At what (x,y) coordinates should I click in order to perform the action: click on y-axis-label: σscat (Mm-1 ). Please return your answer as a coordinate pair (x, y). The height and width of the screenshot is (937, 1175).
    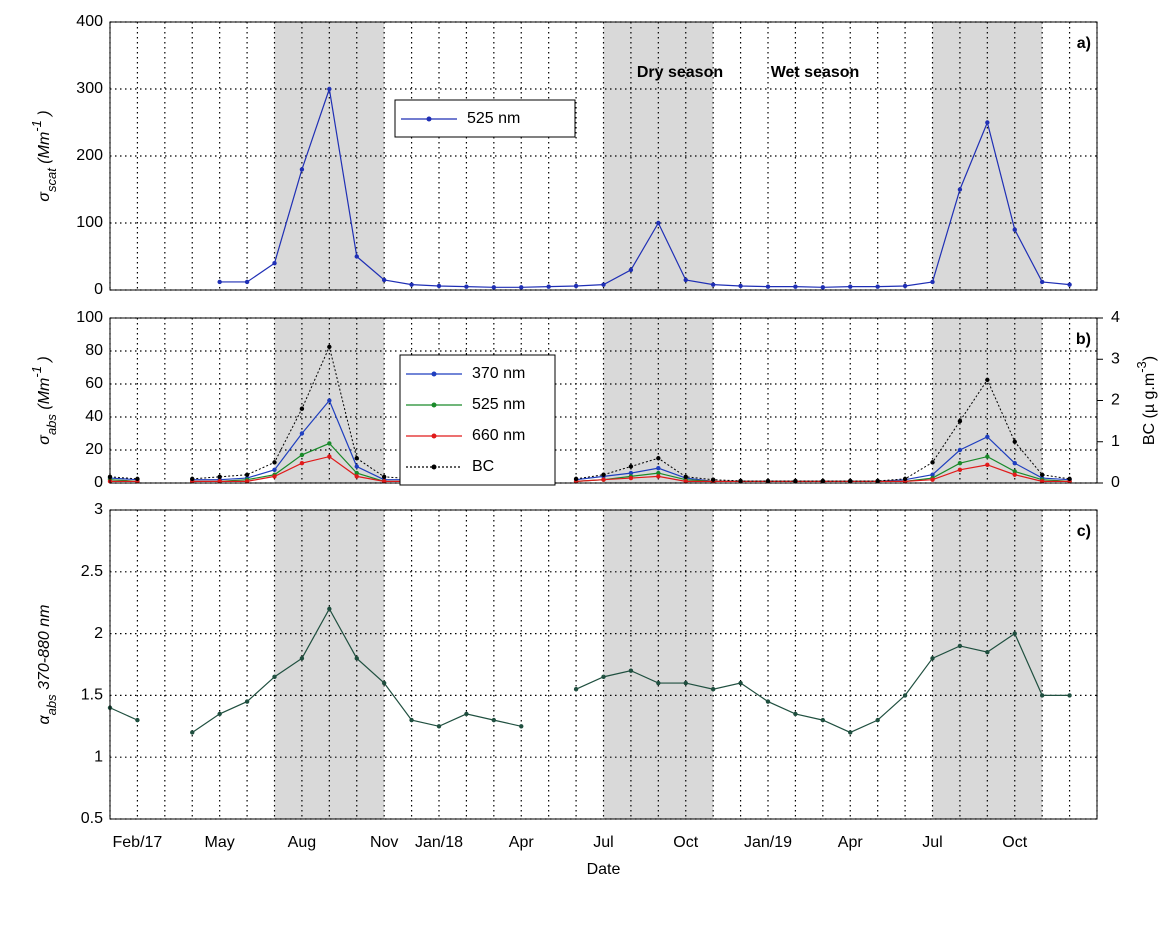
    Looking at the image, I should click on (44, 155).